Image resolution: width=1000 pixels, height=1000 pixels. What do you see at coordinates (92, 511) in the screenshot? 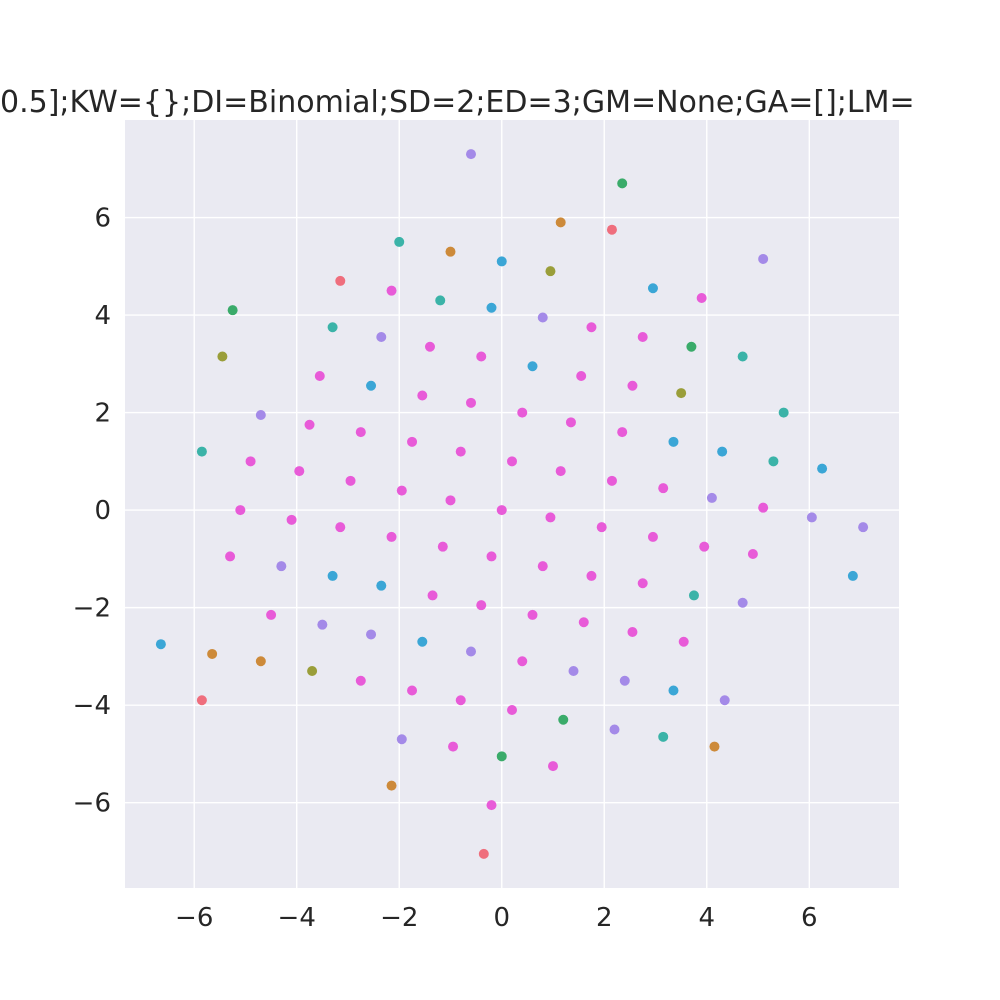
I see `y-tick-labels: −6 −4 −2 0 2 4 6` at bounding box center [92, 511].